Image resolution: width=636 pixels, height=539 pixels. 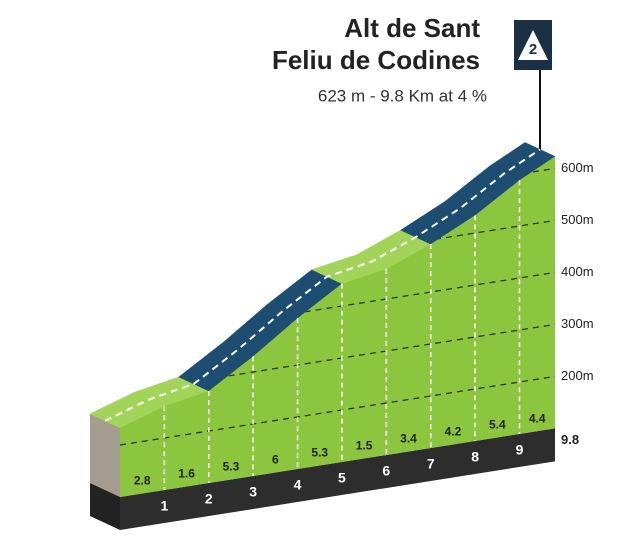 What do you see at coordinates (431, 464) in the screenshot?
I see `x-tick-label: 7` at bounding box center [431, 464].